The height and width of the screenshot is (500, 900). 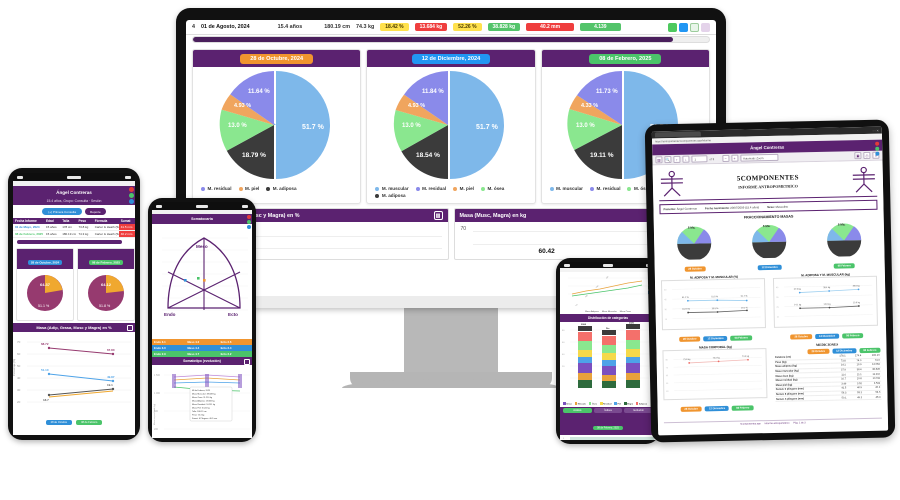 What do you see at coordinates (89, 422) in the screenshot?
I see `tab-feb: 08 de Febrero` at bounding box center [89, 422].